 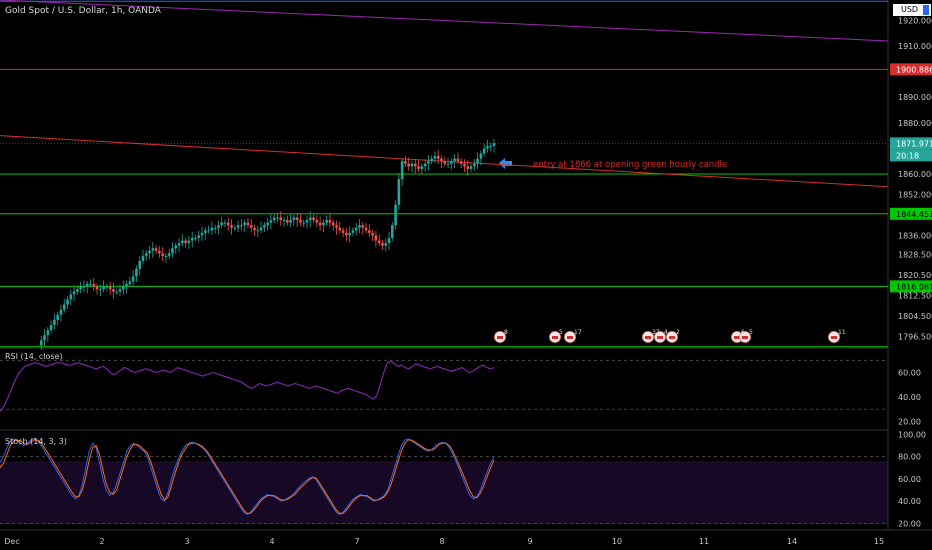 I want to click on stoch-label: Stoch (14, 3, 3), so click(x=36, y=441).